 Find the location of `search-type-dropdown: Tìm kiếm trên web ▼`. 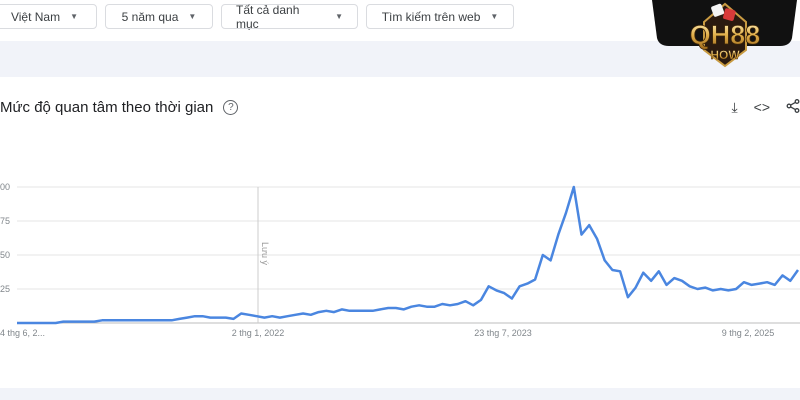

search-type-dropdown: Tìm kiếm trên web ▼ is located at coordinates (440, 16).